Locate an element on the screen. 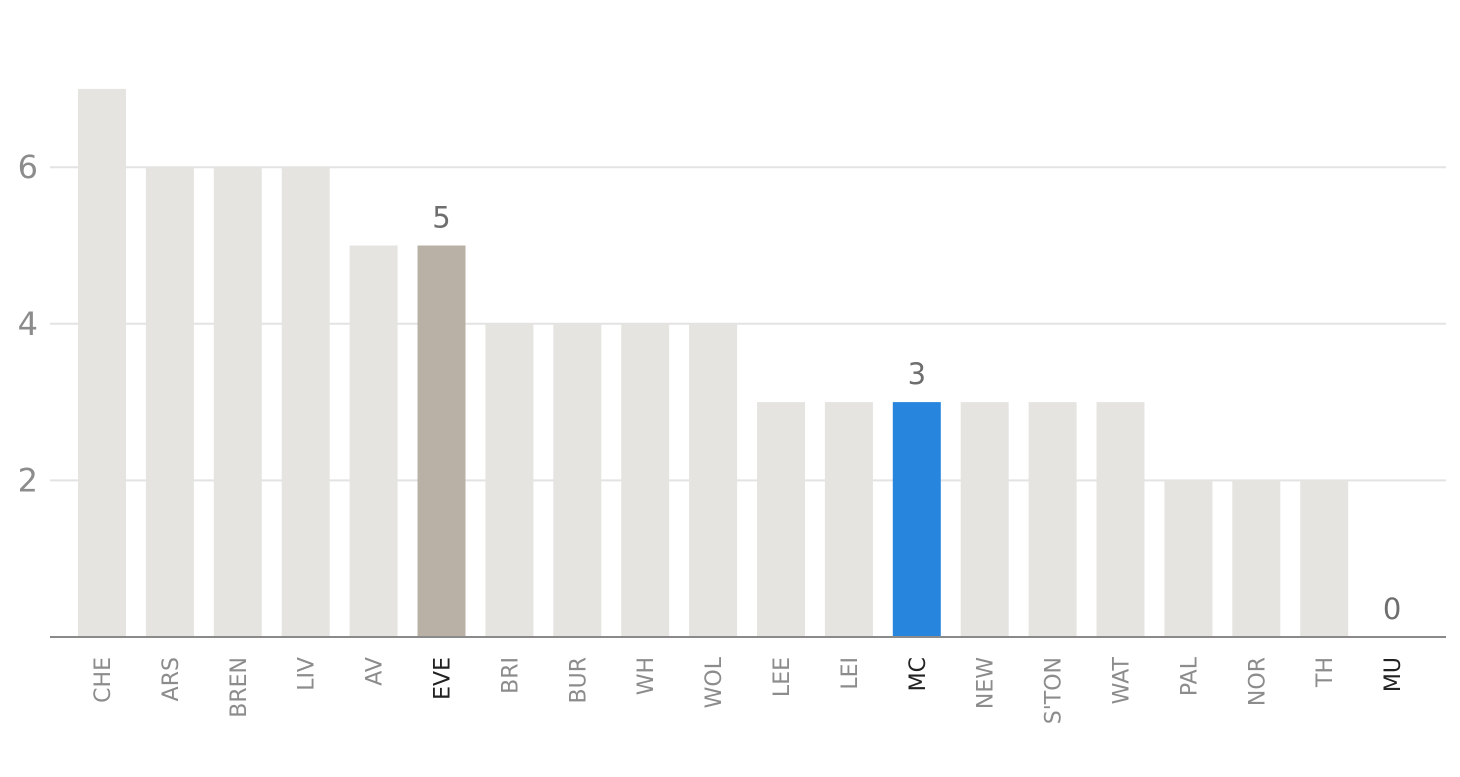 Image resolution: width=1460 pixels, height=777 pixels. bar-nor is located at coordinates (1256, 558).